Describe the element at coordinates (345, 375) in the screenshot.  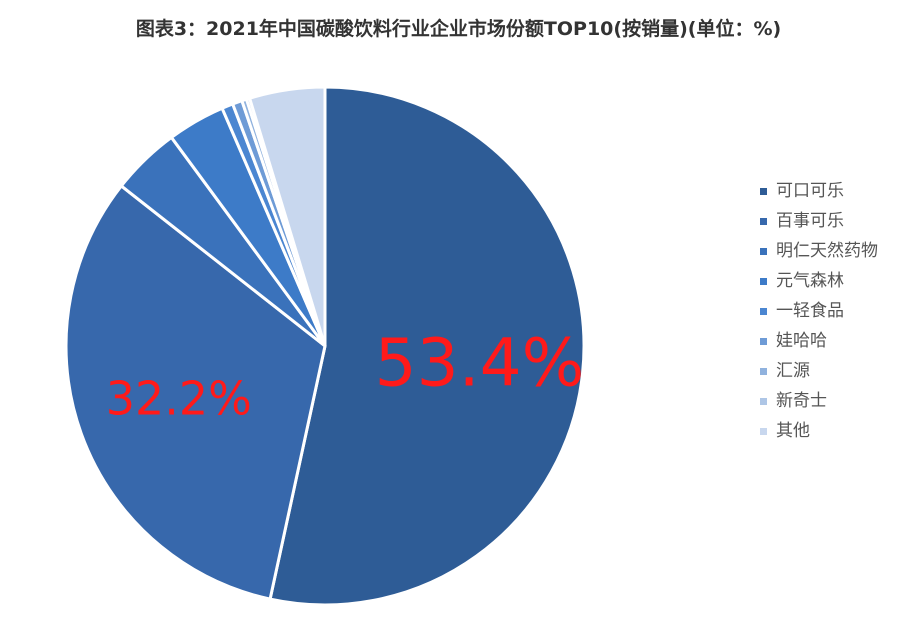
I see `pie-data-labels: 53.4% 32.2%` at that location.